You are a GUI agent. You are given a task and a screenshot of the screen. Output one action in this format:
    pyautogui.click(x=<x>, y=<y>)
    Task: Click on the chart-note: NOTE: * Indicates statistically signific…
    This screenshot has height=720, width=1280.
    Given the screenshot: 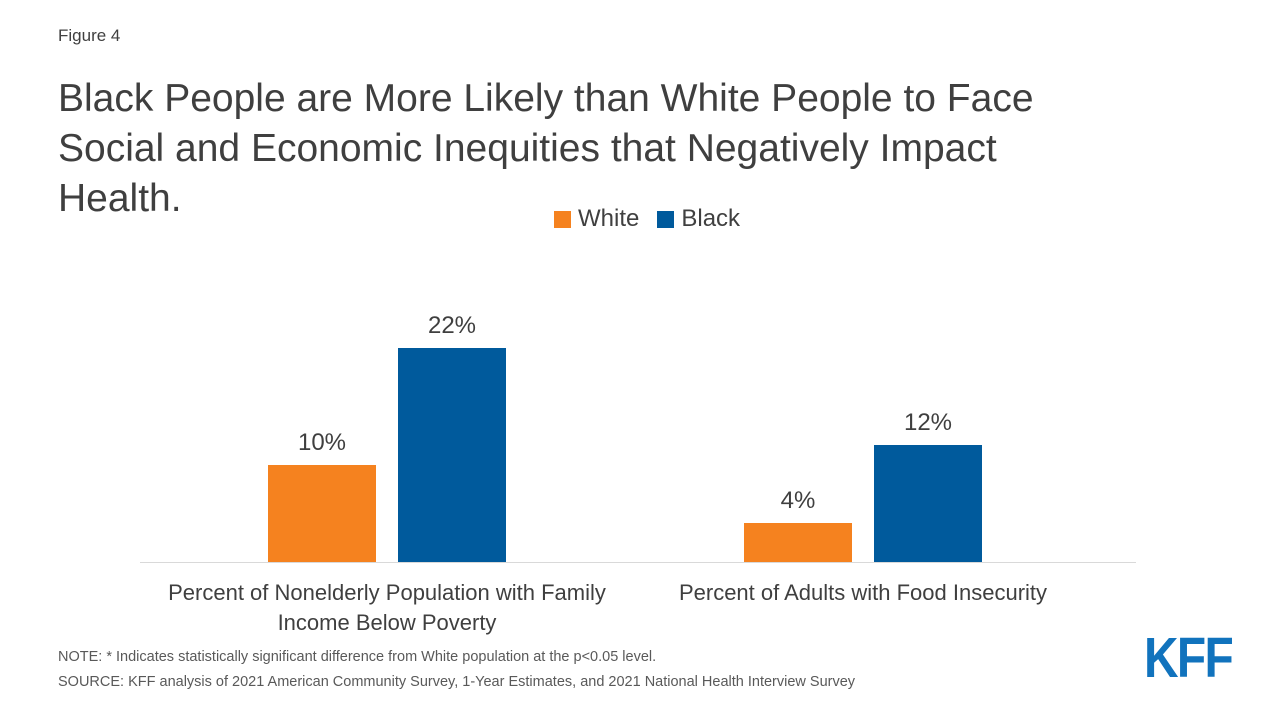 What is the action you would take?
    pyautogui.click(x=357, y=657)
    